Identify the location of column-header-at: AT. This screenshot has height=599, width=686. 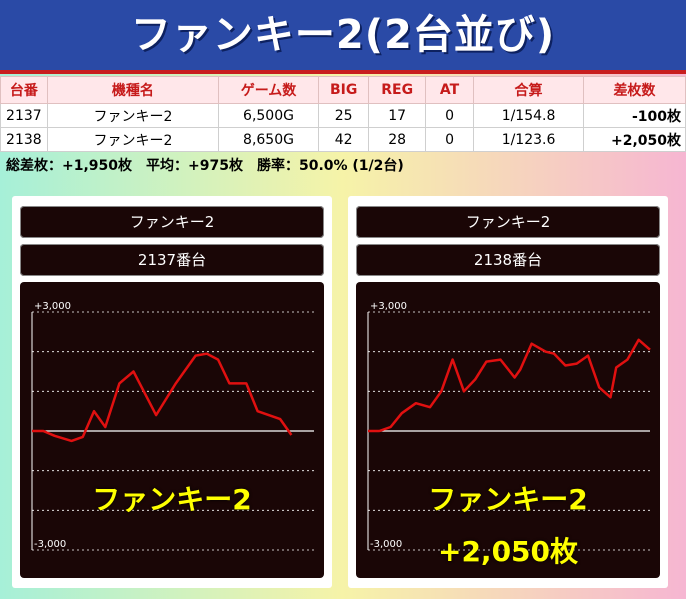
(449, 90).